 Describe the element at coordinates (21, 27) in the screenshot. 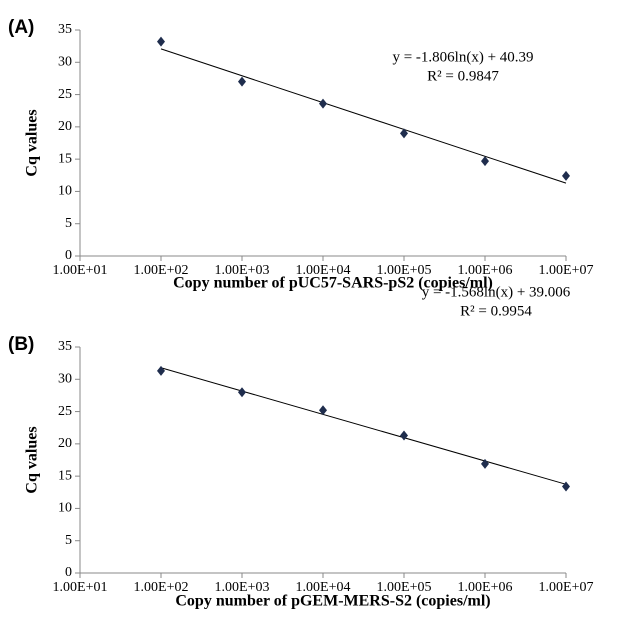

I see `panel-label: (A)` at that location.